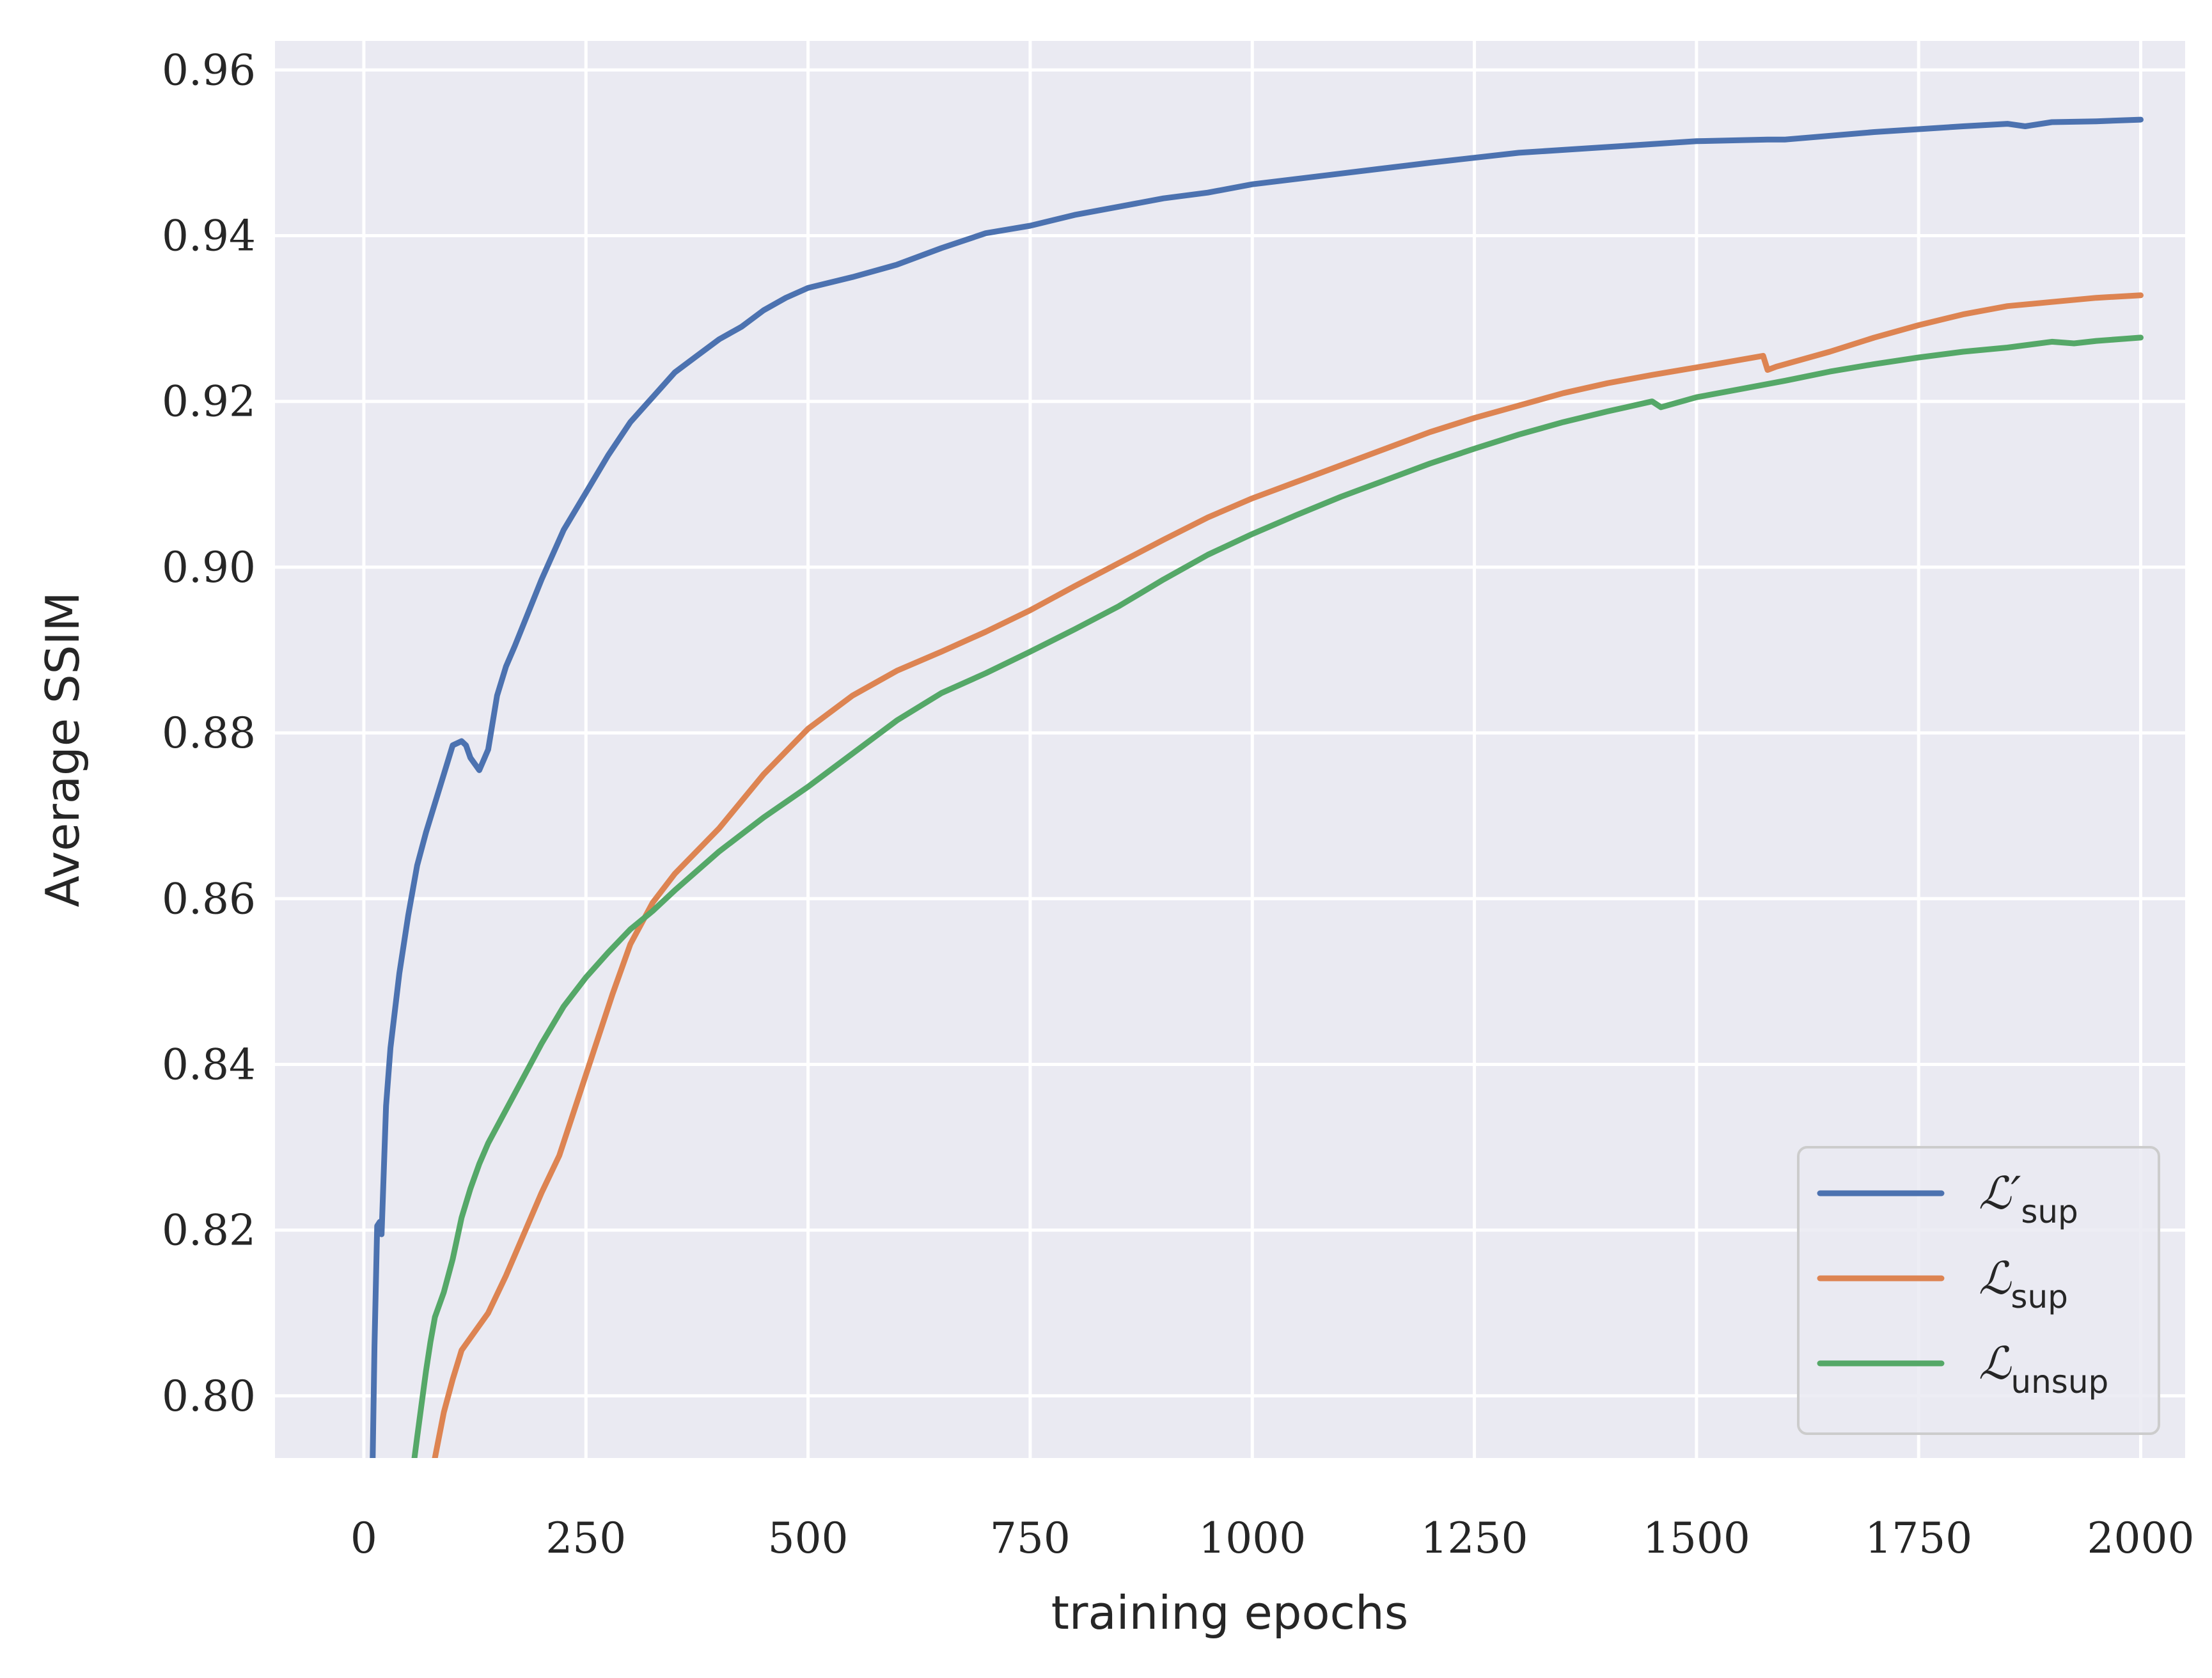 The image size is (2212, 1678). Describe the element at coordinates (364, 1538) in the screenshot. I see `x-tick-label: 0` at that location.